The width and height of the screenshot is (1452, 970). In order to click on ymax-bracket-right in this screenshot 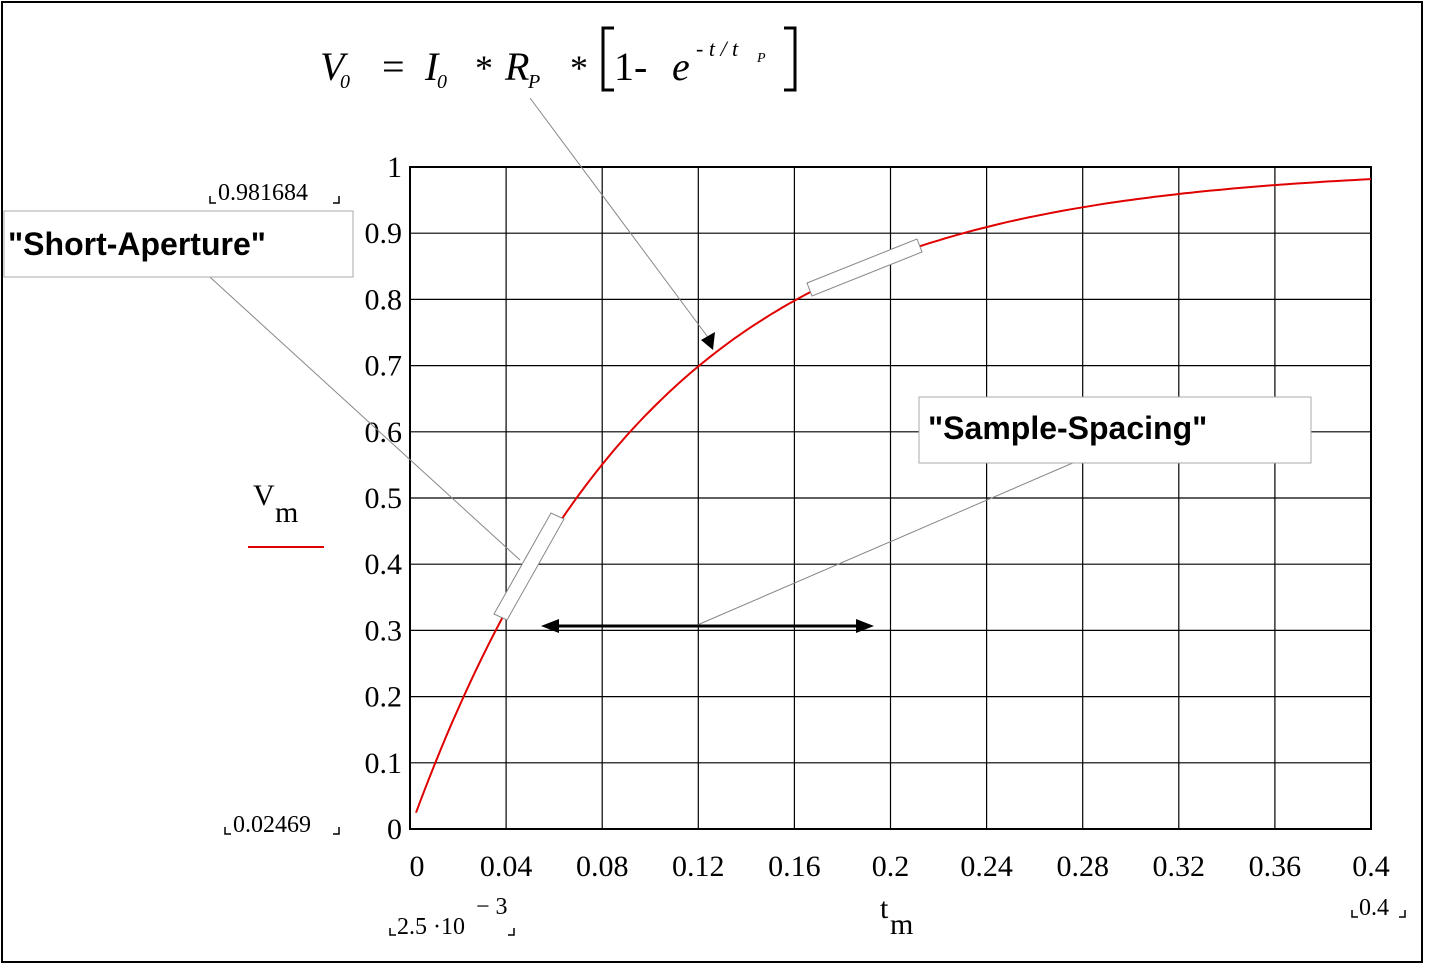, I will do `click(336, 200)`.